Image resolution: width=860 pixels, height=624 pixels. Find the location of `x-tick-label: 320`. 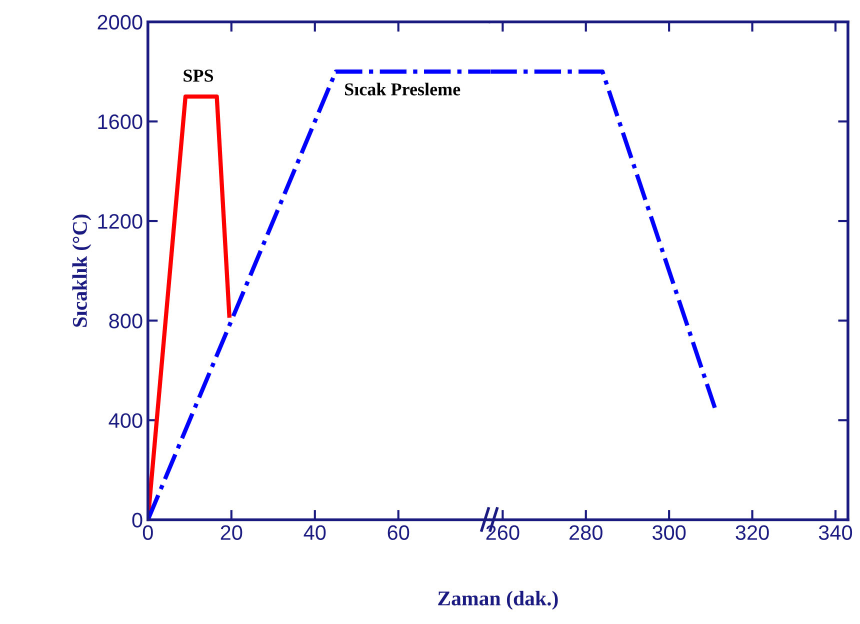

x-tick-label: 320 is located at coordinates (752, 532).